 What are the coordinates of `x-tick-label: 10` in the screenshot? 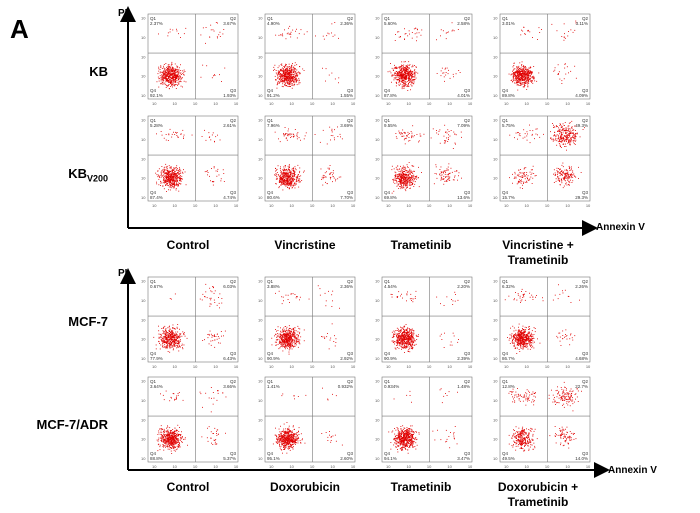 It's located at (312, 366).